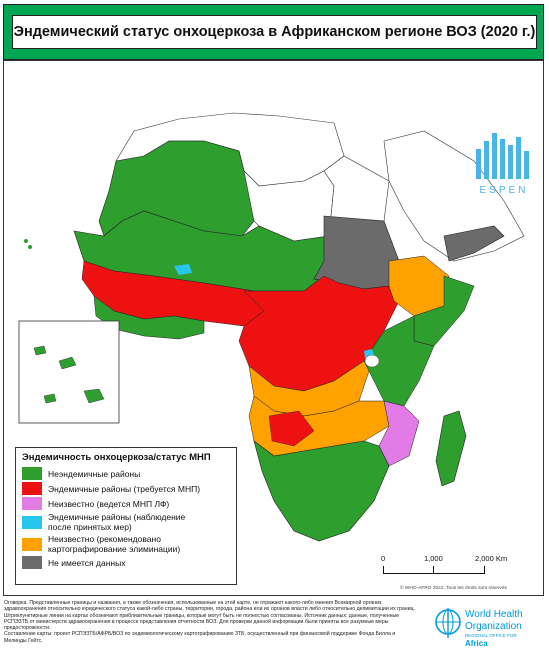 This screenshot has height=653, width=549. What do you see at coordinates (129, 562) in the screenshot?
I see `legend-item: Не имеется данных` at bounding box center [129, 562].